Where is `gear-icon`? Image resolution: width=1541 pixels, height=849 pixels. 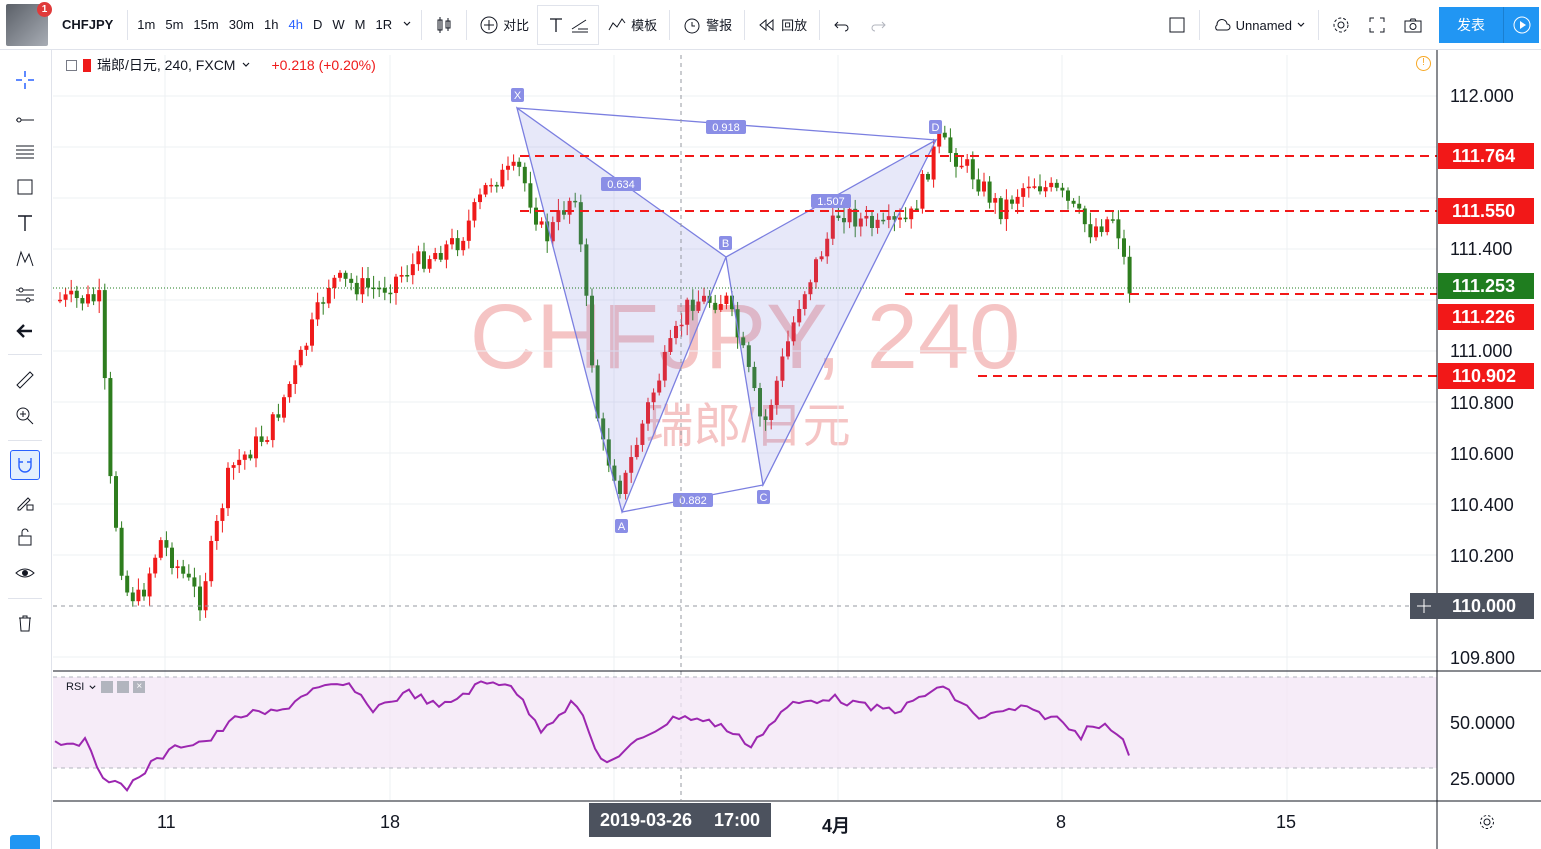
gear-icon is located at coordinates (123, 687).